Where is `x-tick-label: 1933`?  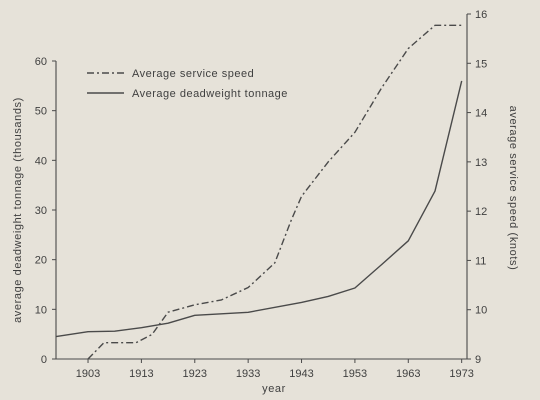 x-tick-label: 1933 is located at coordinates (248, 374).